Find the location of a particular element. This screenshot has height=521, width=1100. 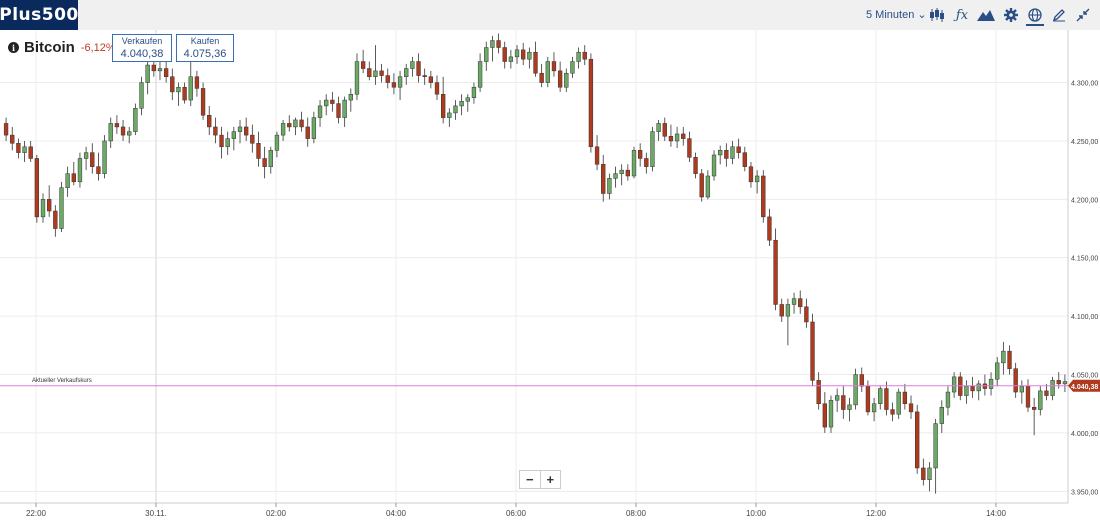

gear-icon is located at coordinates (1011, 15).